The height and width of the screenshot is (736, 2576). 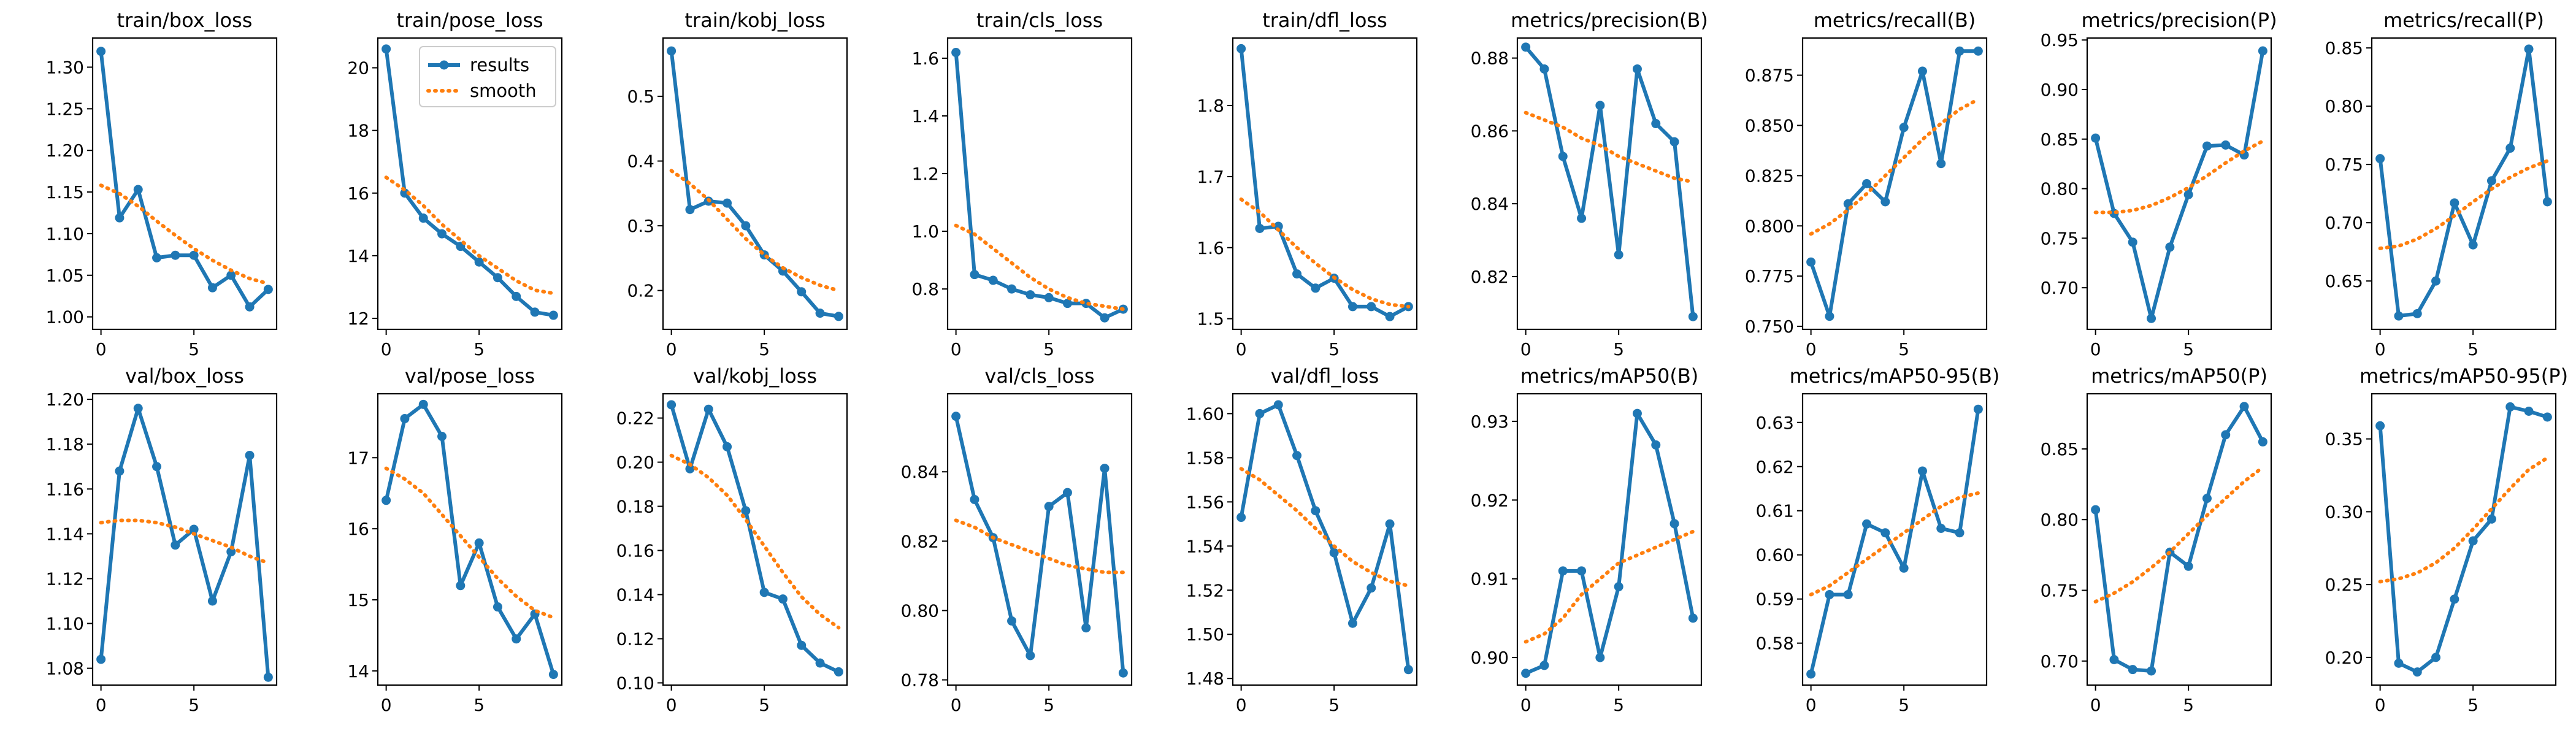 What do you see at coordinates (2060, 288) in the screenshot?
I see `y-tick-label: 0.70` at bounding box center [2060, 288].